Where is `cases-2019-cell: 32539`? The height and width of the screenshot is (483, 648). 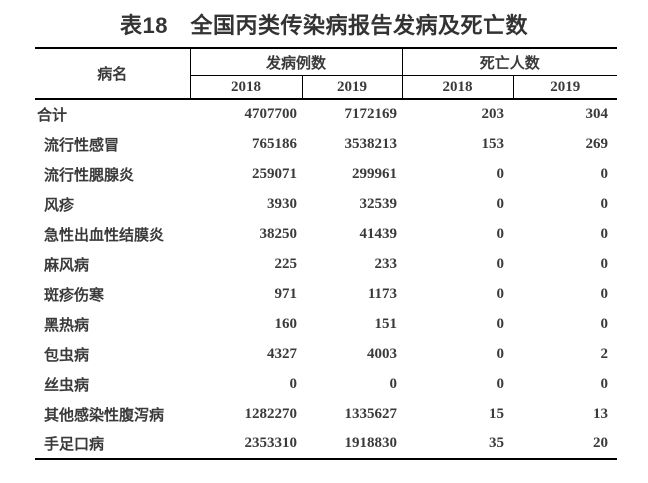 cases-2019-cell: 32539 is located at coordinates (378, 203).